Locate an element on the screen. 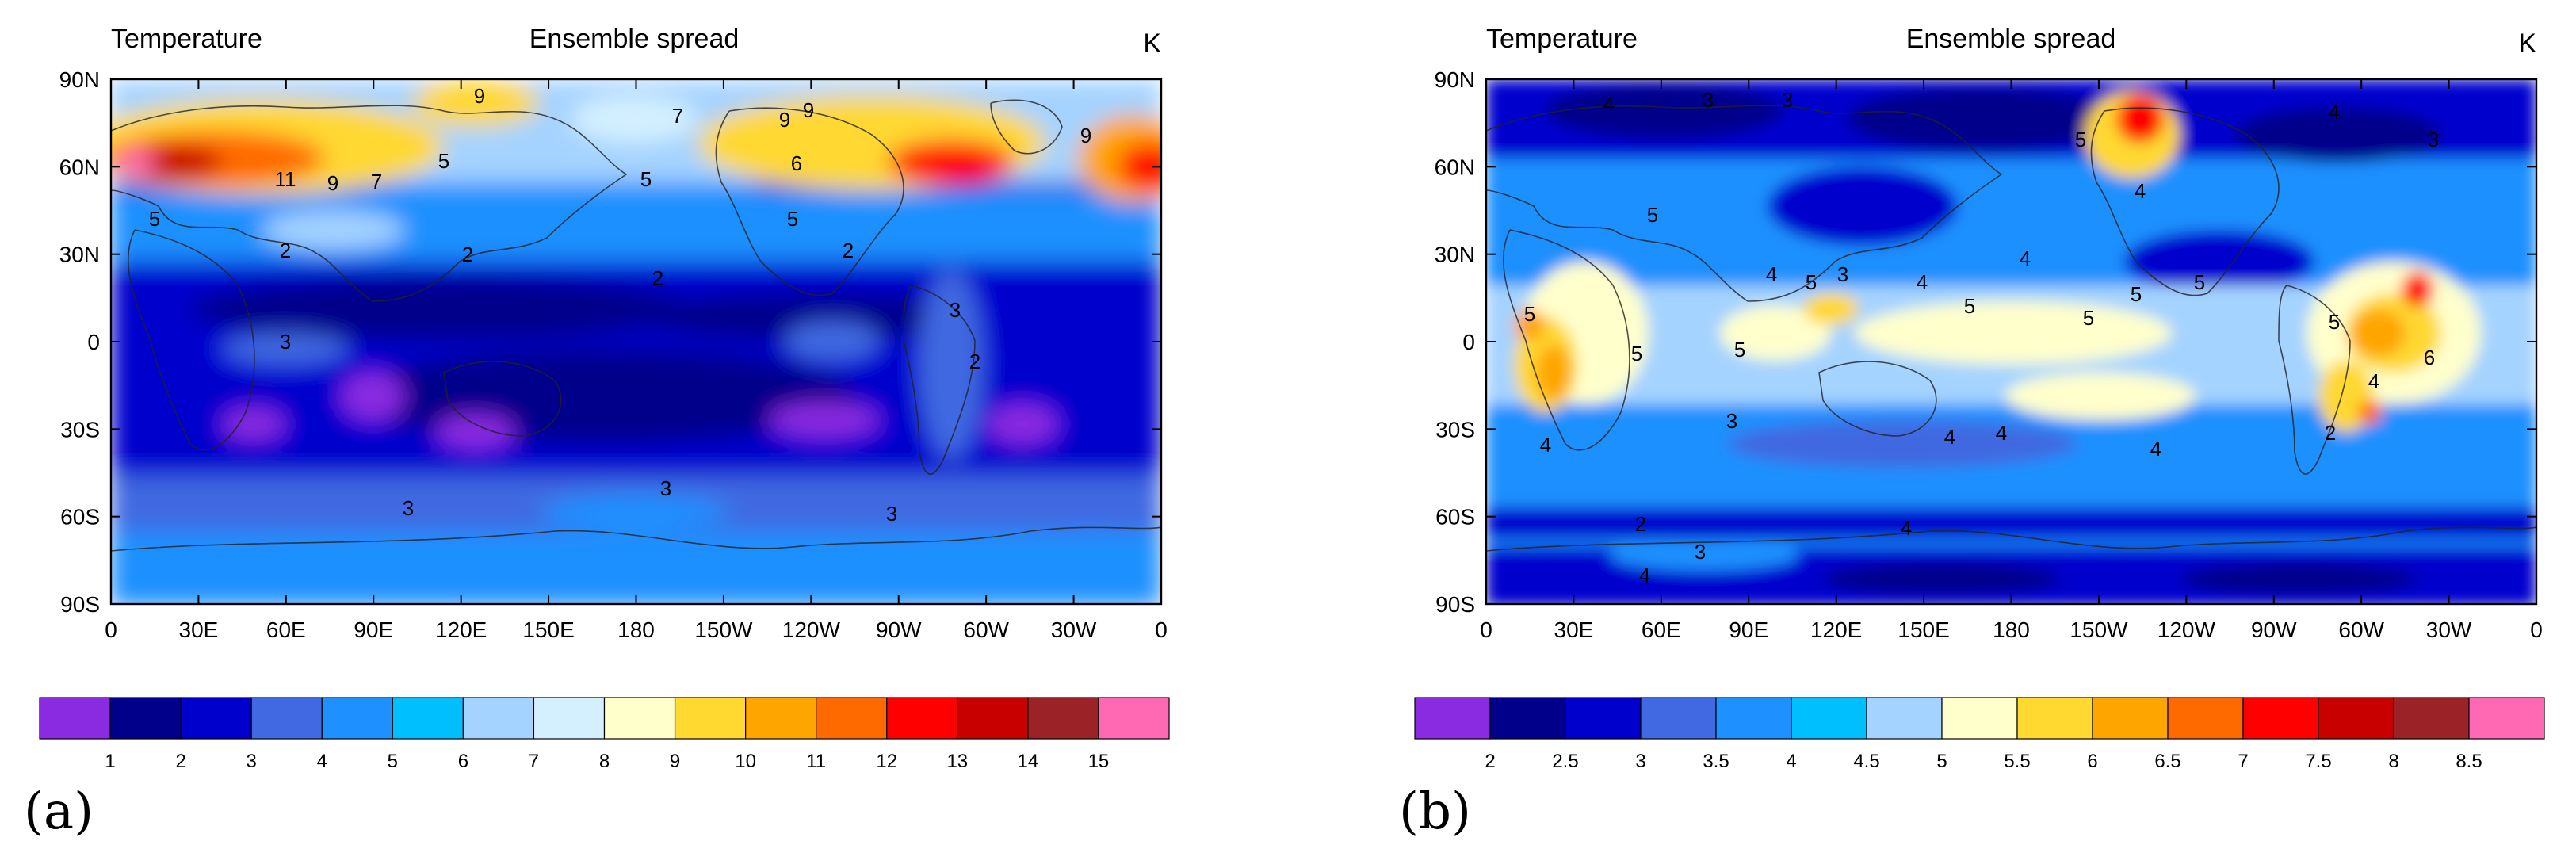 The height and width of the screenshot is (868, 2576). panel-b-y-tick-label: 60S is located at coordinates (1455, 517).